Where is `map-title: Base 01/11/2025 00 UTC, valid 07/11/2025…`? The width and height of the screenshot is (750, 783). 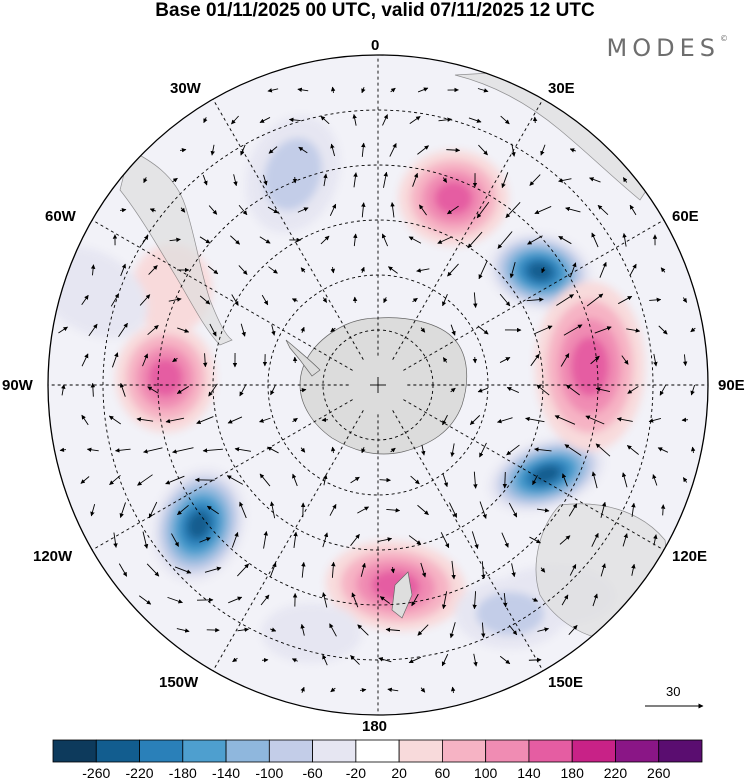 map-title: Base 01/11/2025 00 UTC, valid 07/11/2025… is located at coordinates (375, 10).